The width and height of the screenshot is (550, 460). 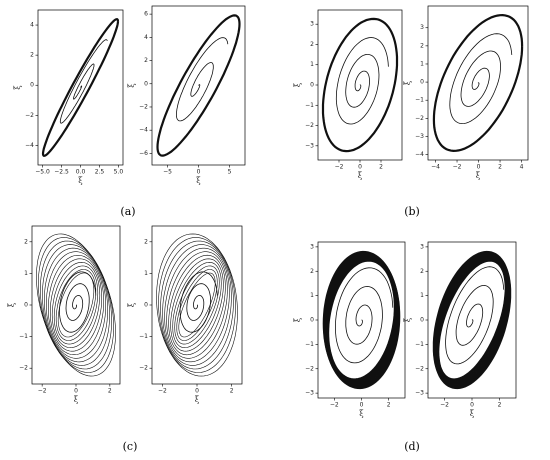 I want to click on subplot: −5.0 −2.5 0.0 2.5 5.0 −4 −2 0 2 4 ξ ξ̇, so click(x=68, y=97).